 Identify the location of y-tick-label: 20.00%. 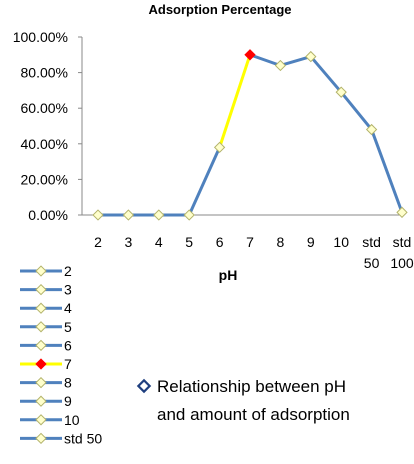
(44, 179).